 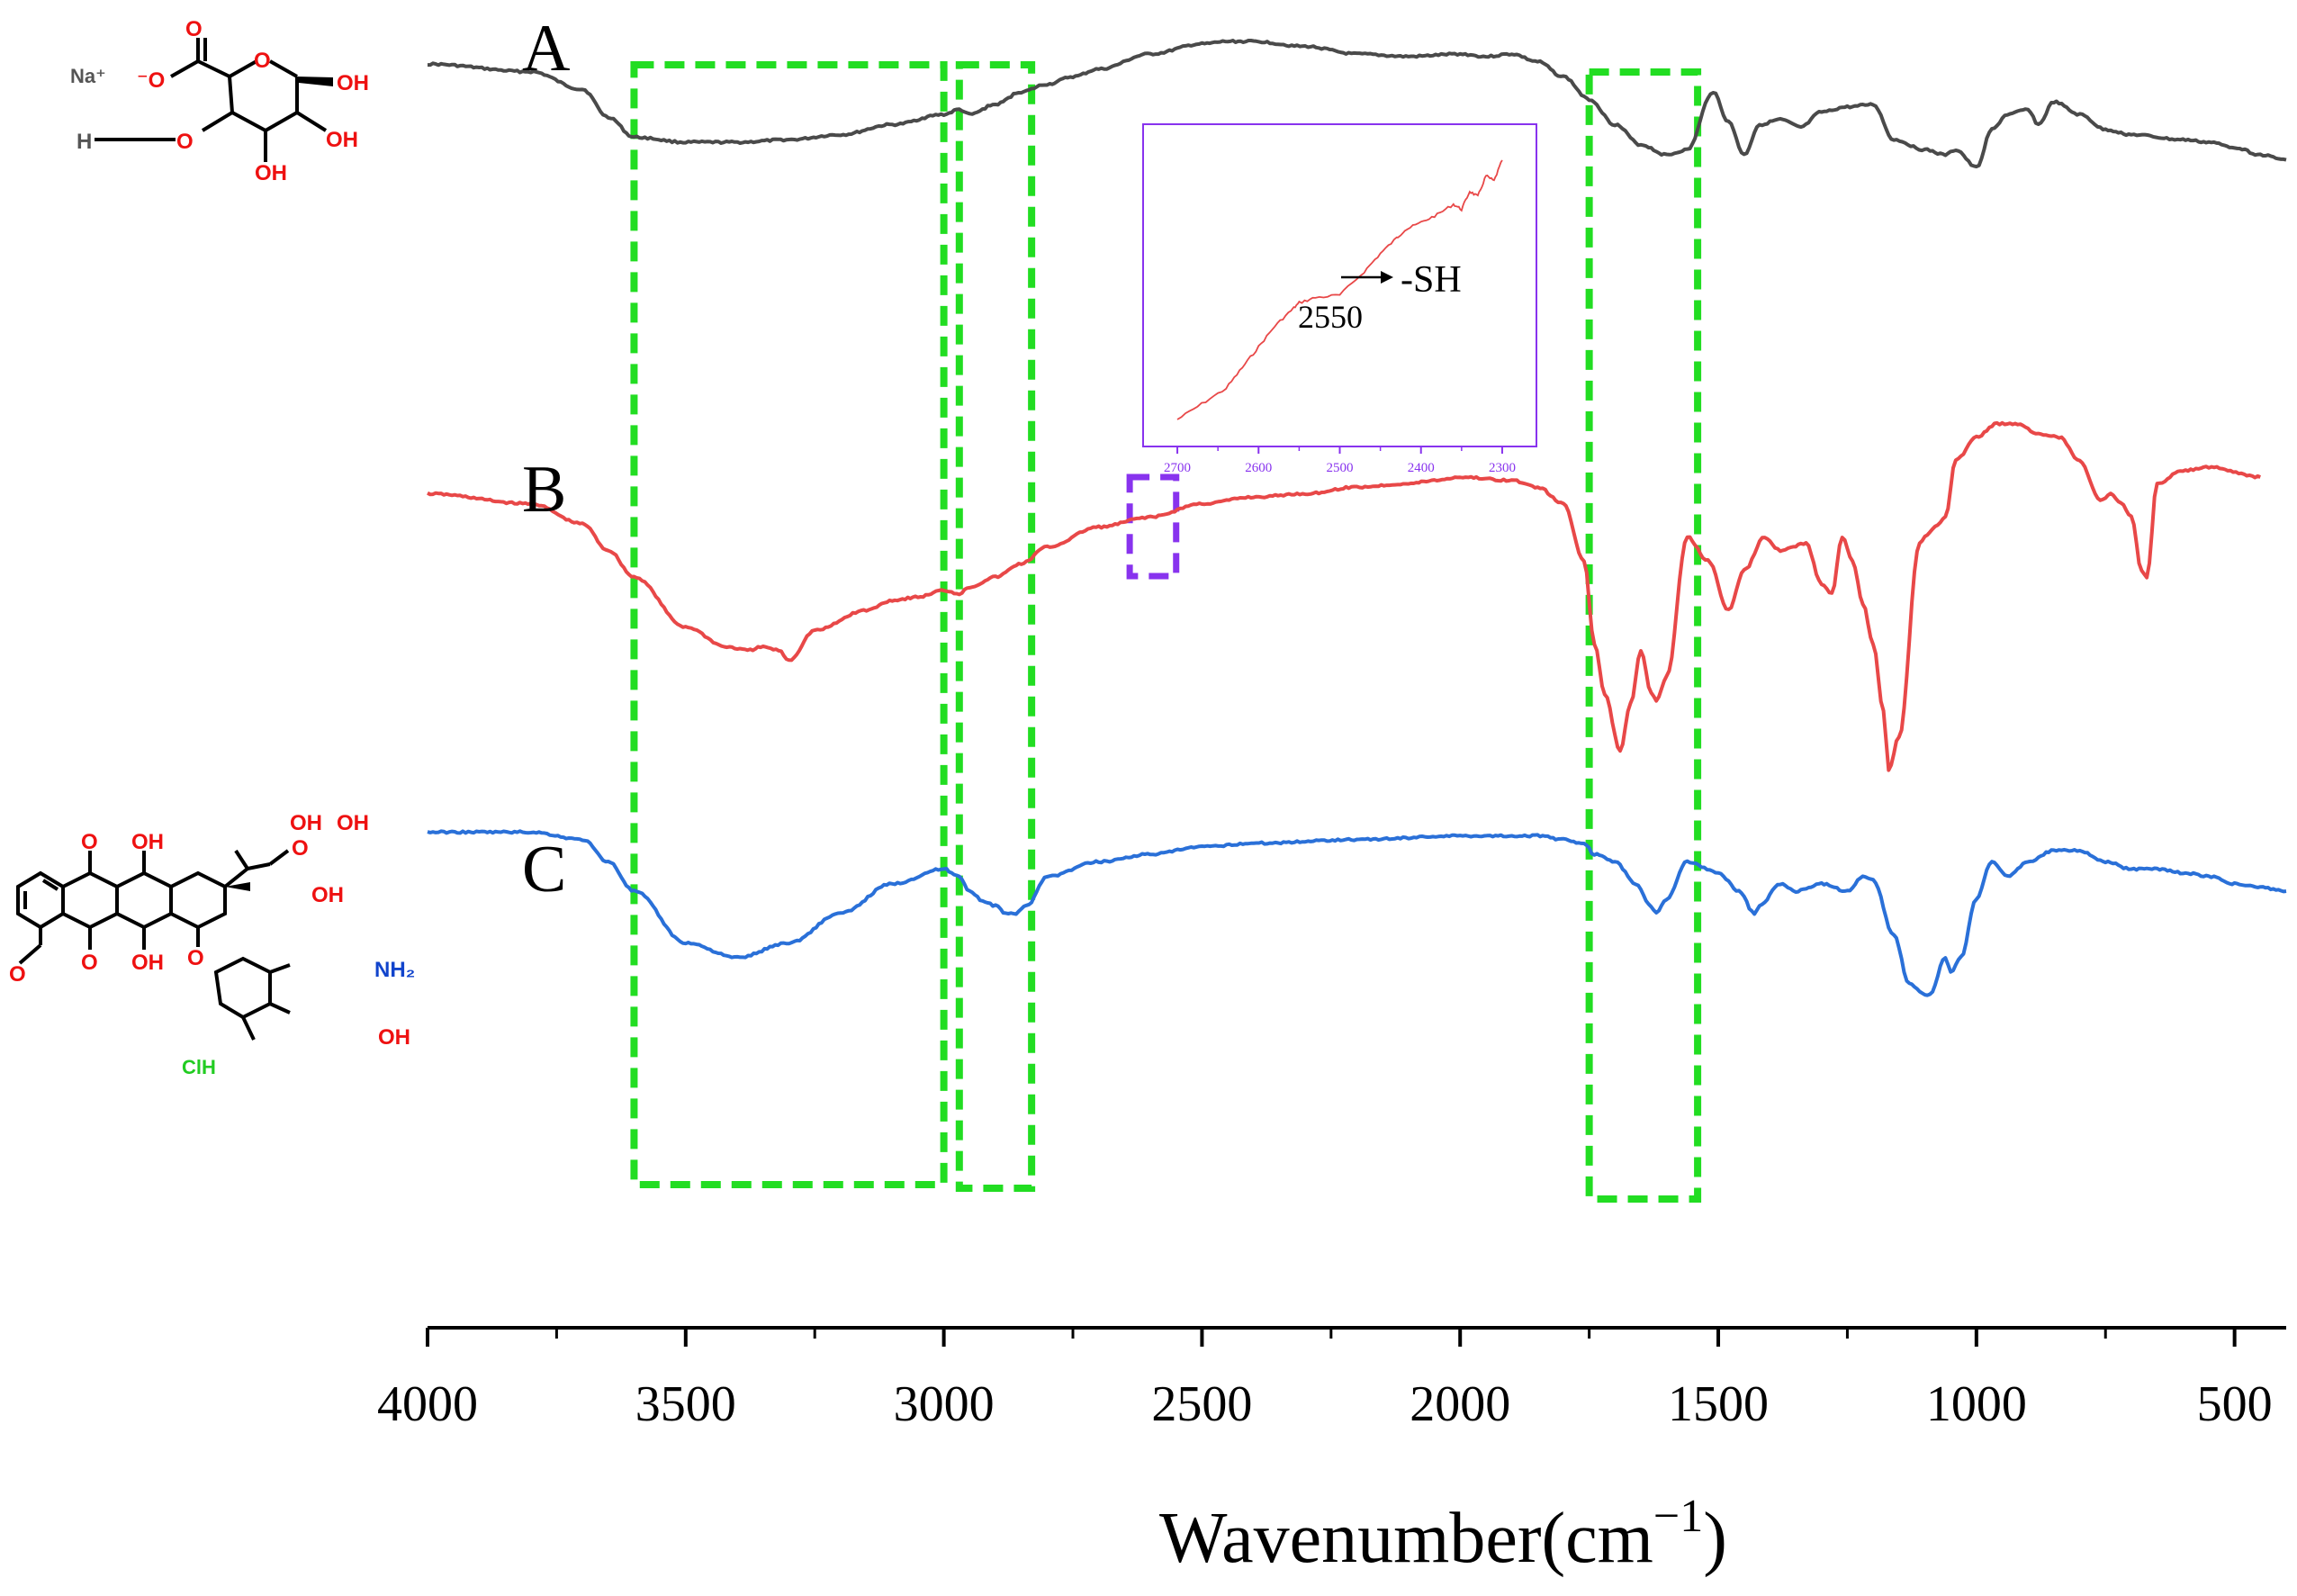 What do you see at coordinates (1325, 1380) in the screenshot?
I see `x-axis-ticks: 4000 3500 3000 2500 2000 1500 1000 500` at bounding box center [1325, 1380].